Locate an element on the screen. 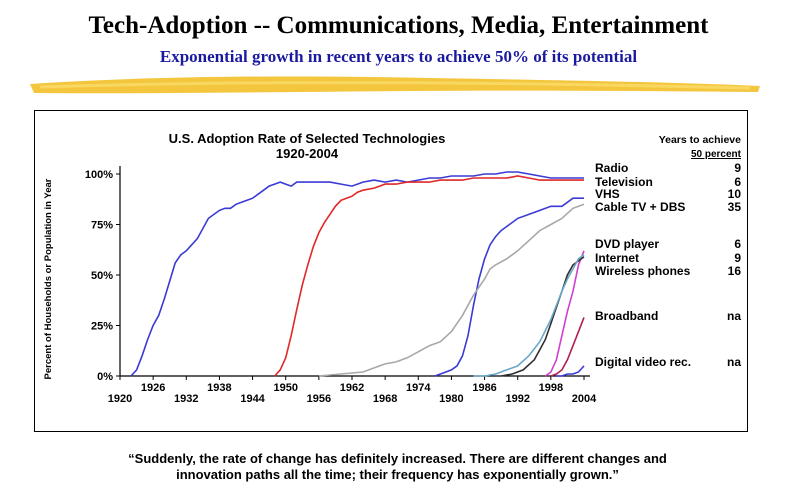  x-tick-label-bottom: 1956 is located at coordinates (319, 399).